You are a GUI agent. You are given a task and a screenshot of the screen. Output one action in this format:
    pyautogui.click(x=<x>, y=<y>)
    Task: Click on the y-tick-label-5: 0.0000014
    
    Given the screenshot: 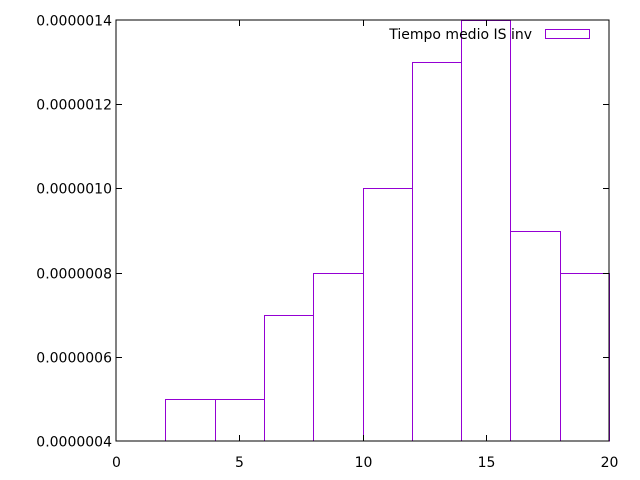 What is the action you would take?
    pyautogui.click(x=74, y=22)
    